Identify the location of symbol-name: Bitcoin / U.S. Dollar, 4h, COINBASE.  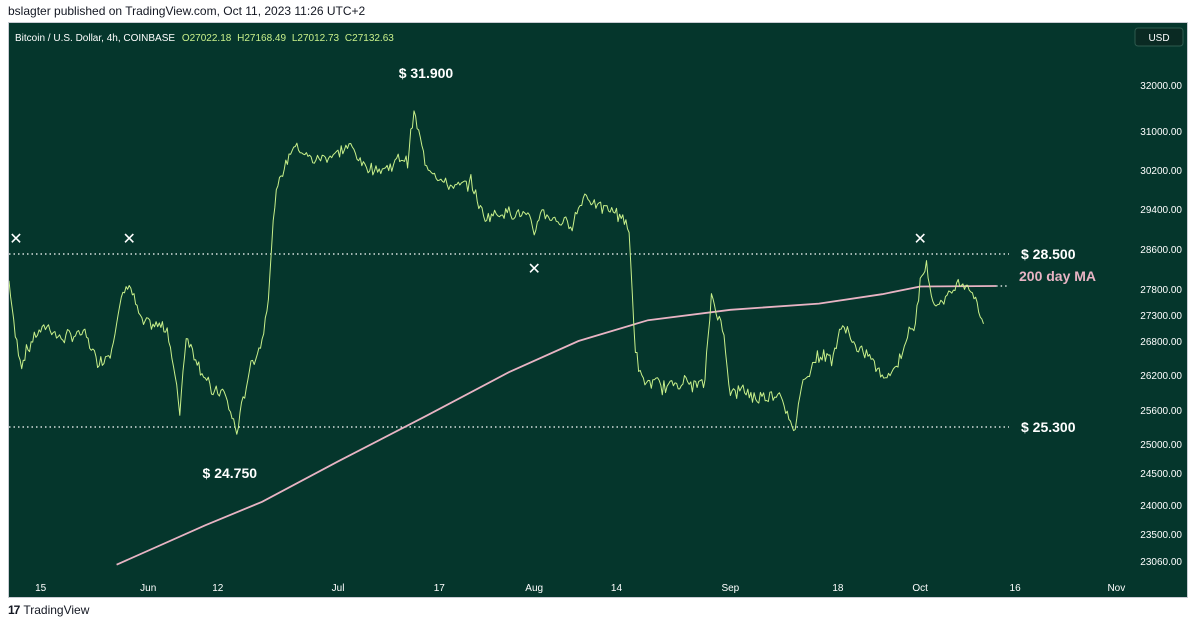
(95, 38).